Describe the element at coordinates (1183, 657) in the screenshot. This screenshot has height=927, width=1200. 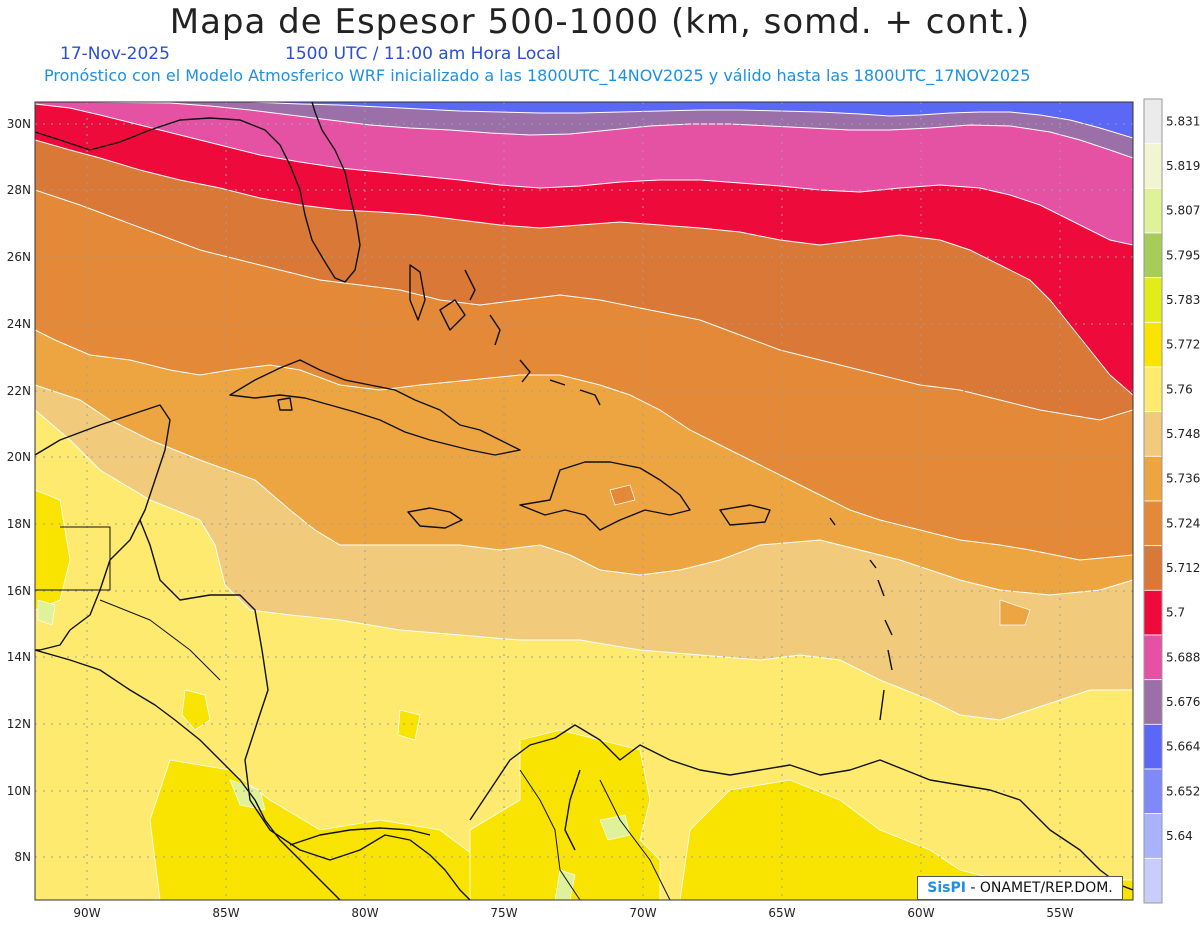
I see `color-bar-label: 5.688` at that location.